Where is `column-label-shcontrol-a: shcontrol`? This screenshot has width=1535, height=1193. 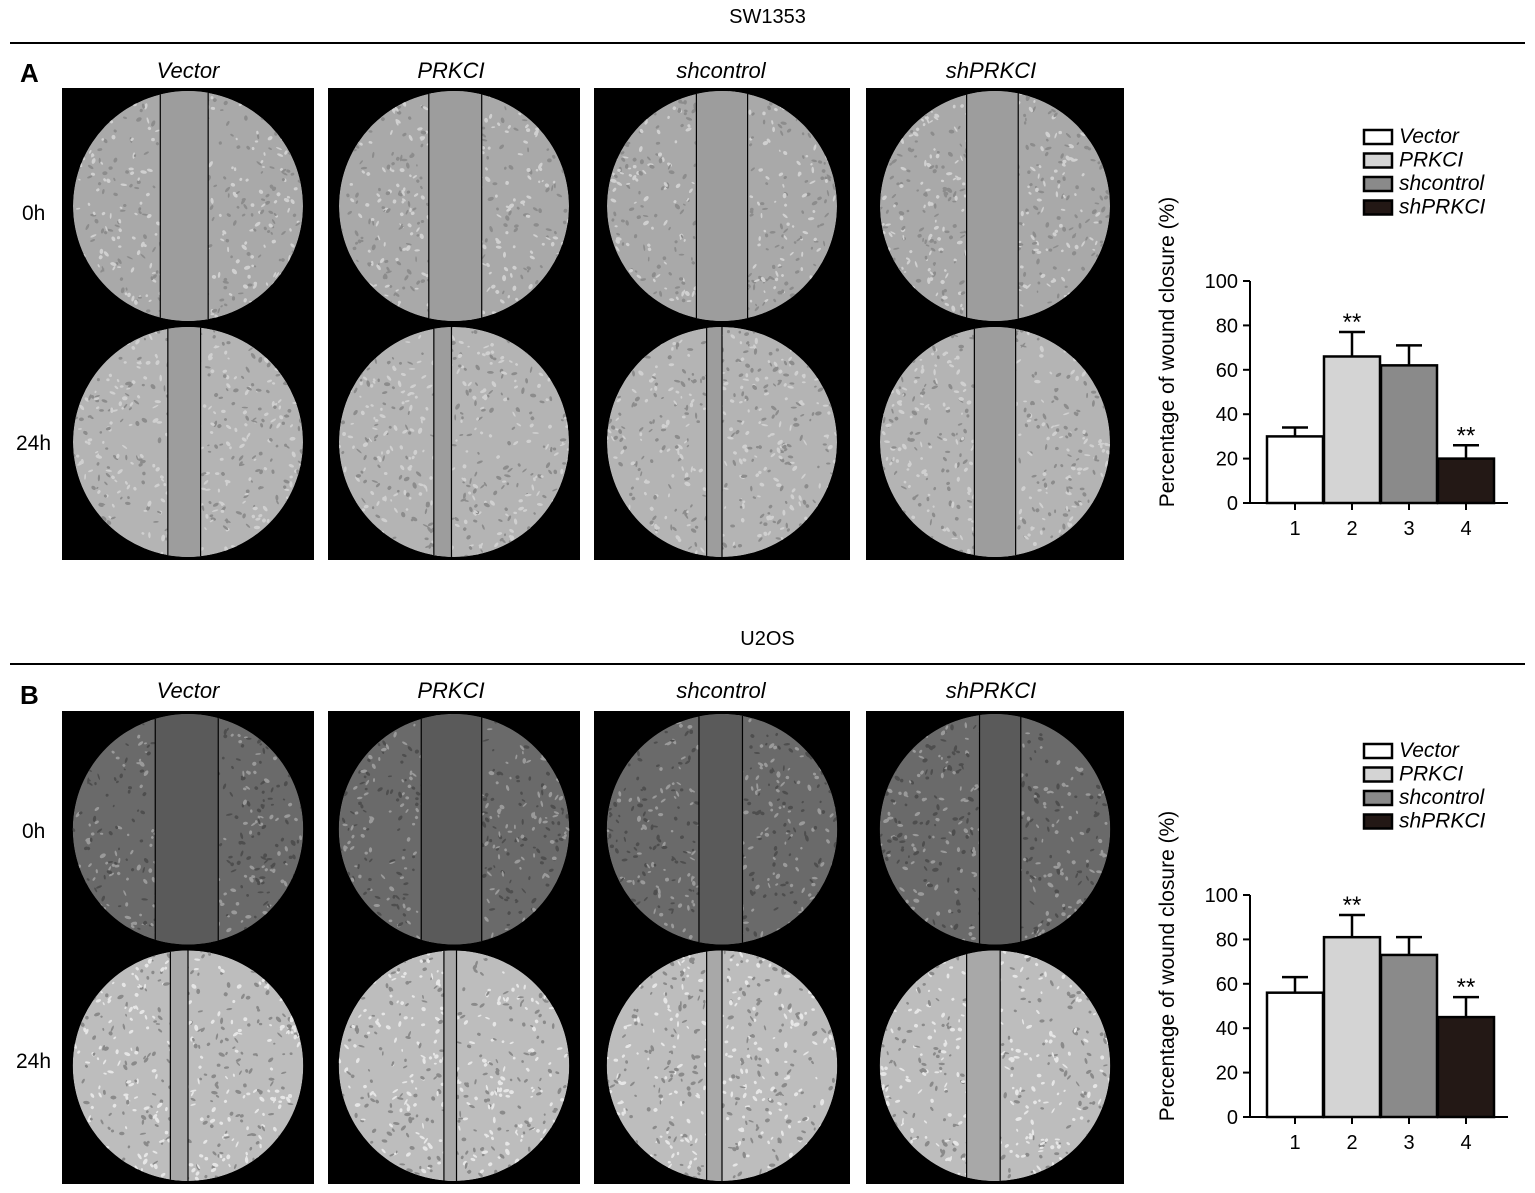 column-label-shcontrol-a: shcontrol is located at coordinates (721, 70).